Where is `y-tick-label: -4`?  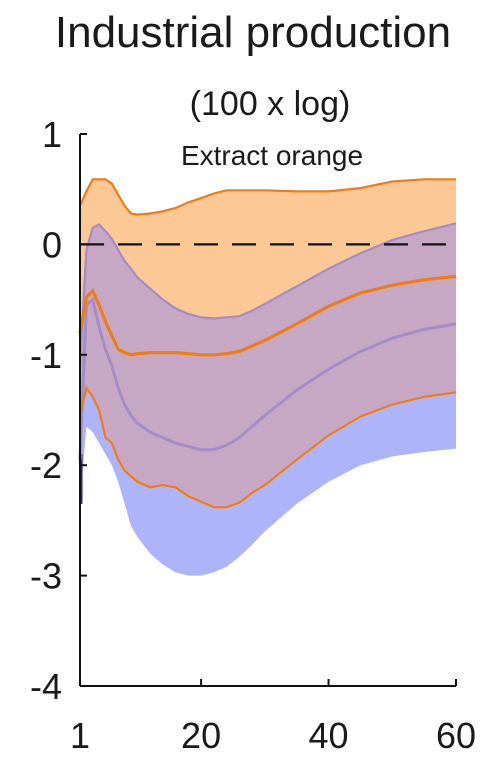
y-tick-label: -4 is located at coordinates (46, 686).